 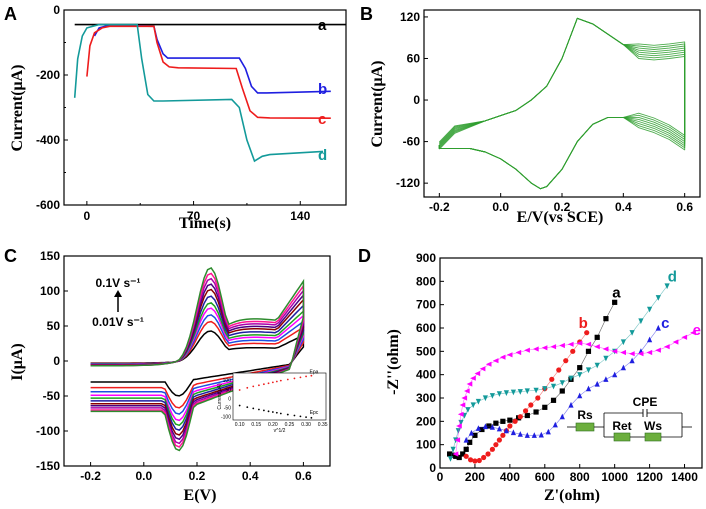 I want to click on y-tick-label: -120, so click(x=408, y=183).